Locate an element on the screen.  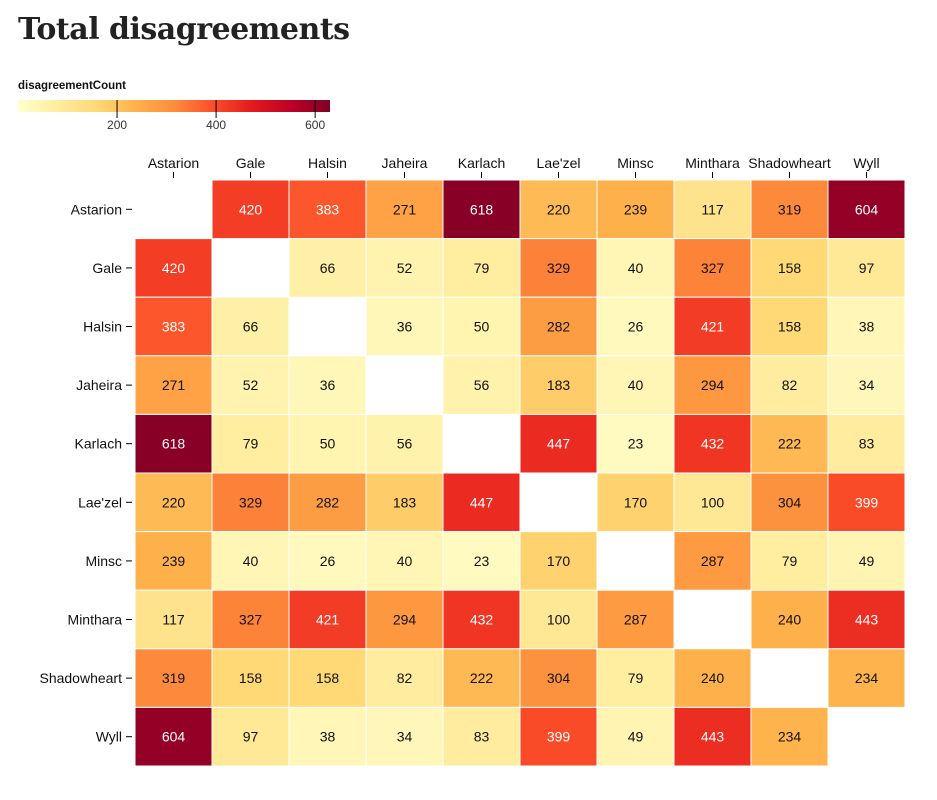
legend-gradient is located at coordinates (174, 106).